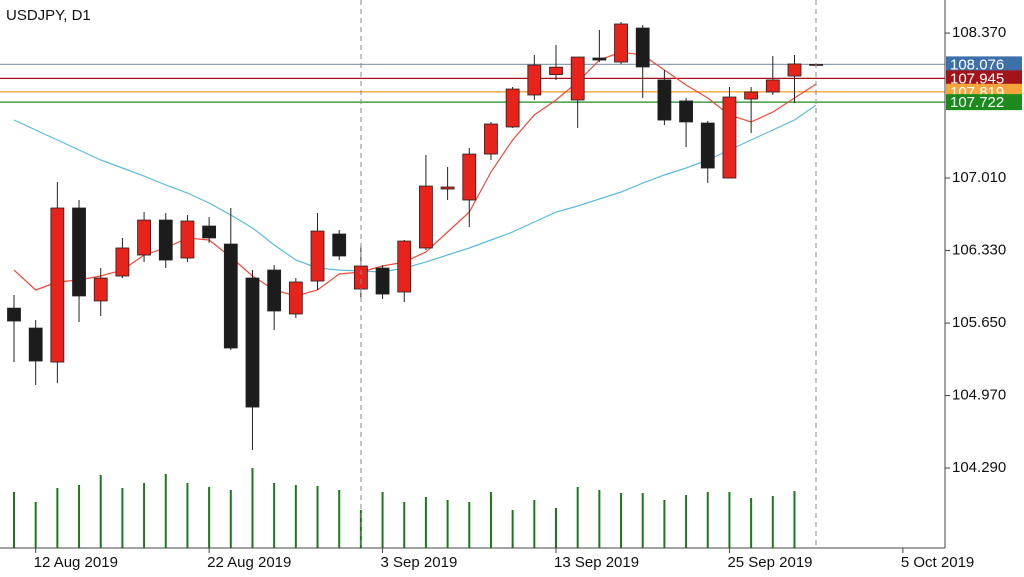 This screenshot has width=1024, height=577. What do you see at coordinates (979, 322) in the screenshot?
I see `y-tick-label: 105.650` at bounding box center [979, 322].